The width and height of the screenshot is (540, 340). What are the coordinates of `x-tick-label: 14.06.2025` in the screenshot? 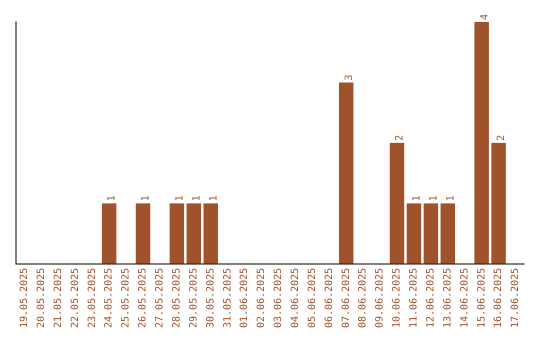 It's located at (464, 298).